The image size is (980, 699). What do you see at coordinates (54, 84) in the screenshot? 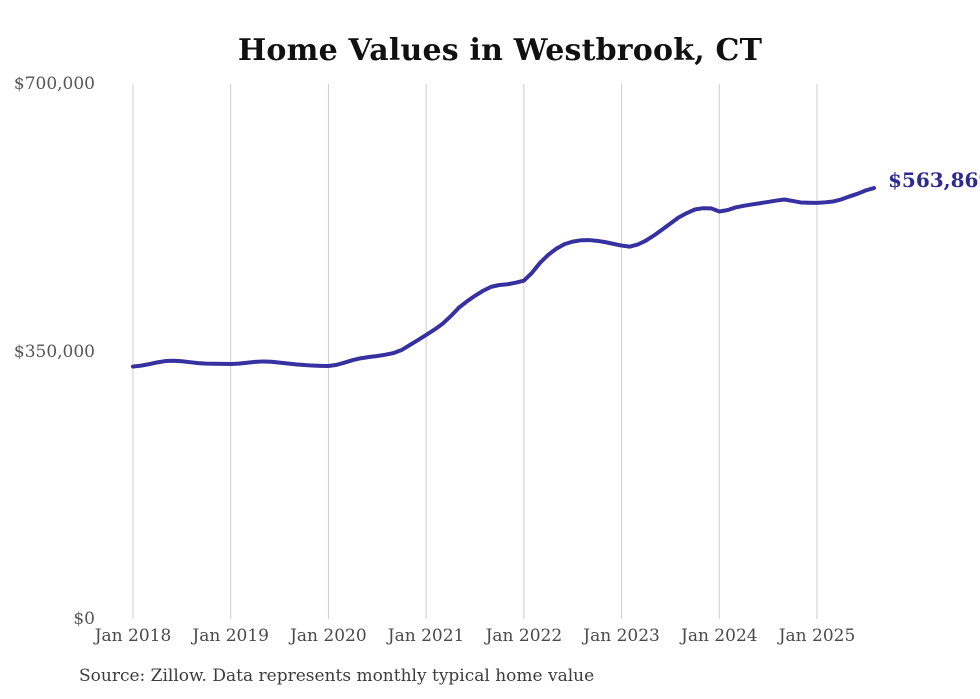
I see `y-axis-label-700000: $700,000` at bounding box center [54, 84].